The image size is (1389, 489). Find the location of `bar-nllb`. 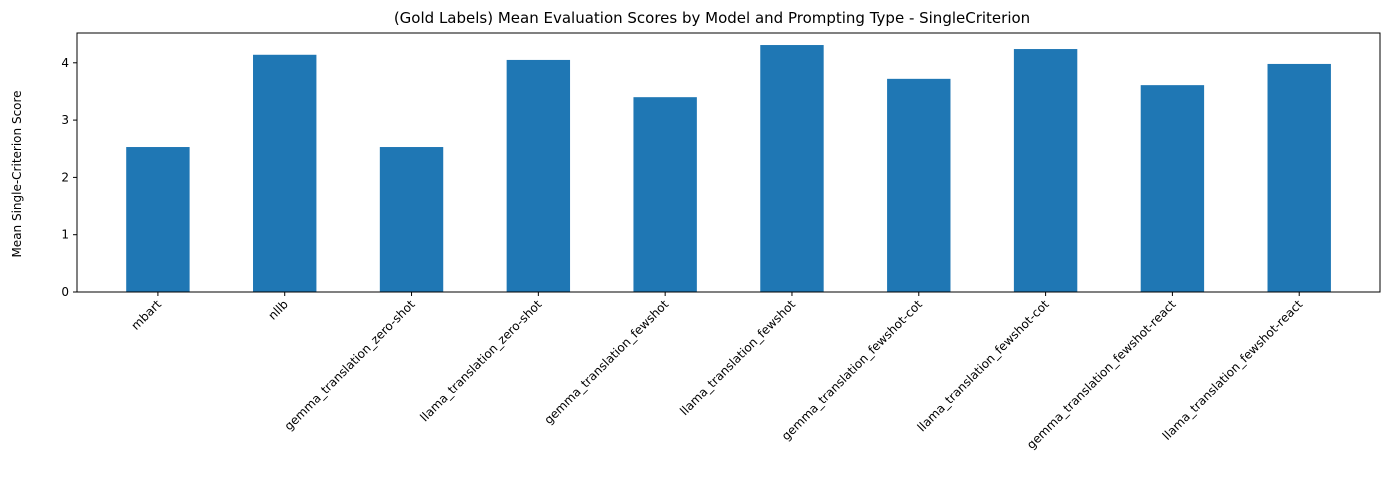

bar-nllb is located at coordinates (285, 173).